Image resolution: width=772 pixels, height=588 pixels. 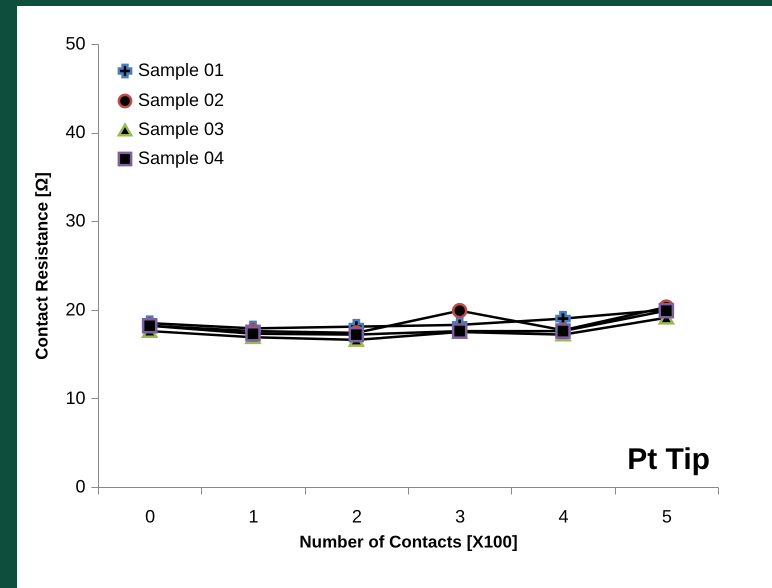 What do you see at coordinates (80, 486) in the screenshot?
I see `y-tick-label: 0` at bounding box center [80, 486].